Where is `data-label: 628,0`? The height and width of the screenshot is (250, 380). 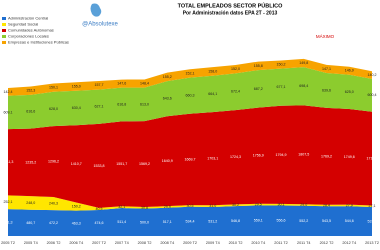
data-label: 628,0 is located at coordinates (53, 109).